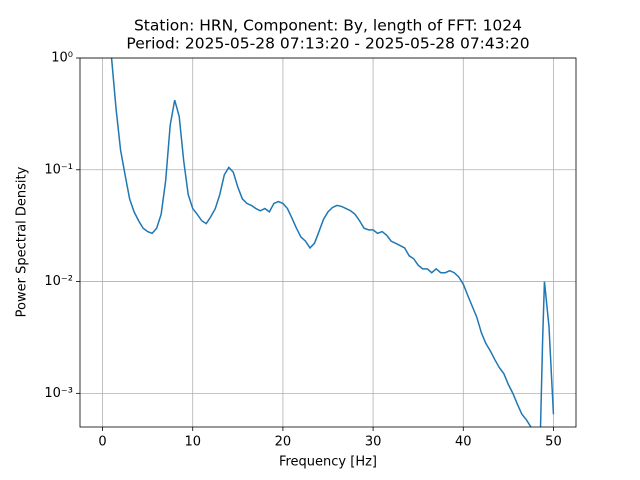  What do you see at coordinates (553, 442) in the screenshot?
I see `x-tick-label: 50` at bounding box center [553, 442].